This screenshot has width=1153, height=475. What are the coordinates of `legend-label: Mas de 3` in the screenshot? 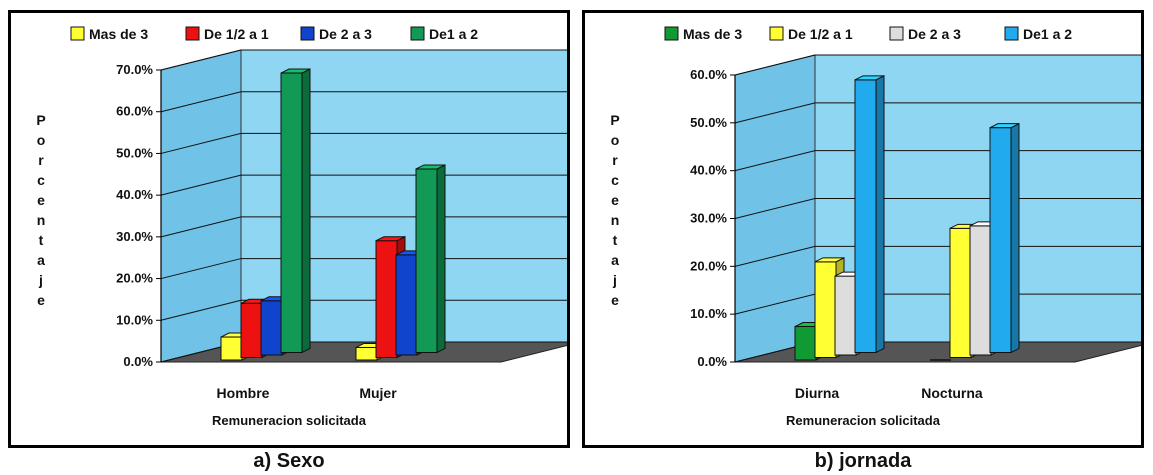 It's located at (118, 34).